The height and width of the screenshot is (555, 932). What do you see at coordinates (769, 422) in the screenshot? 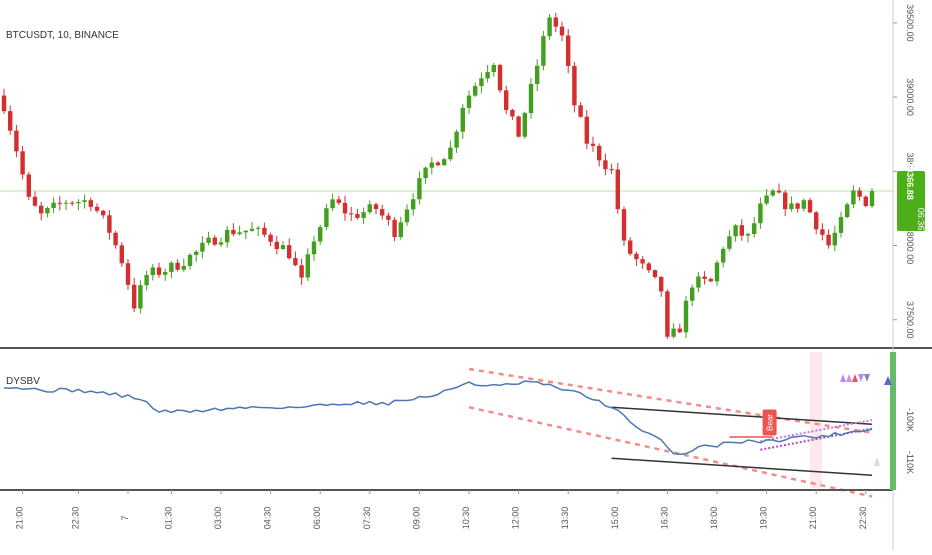
I see `signal-box` at bounding box center [769, 422].